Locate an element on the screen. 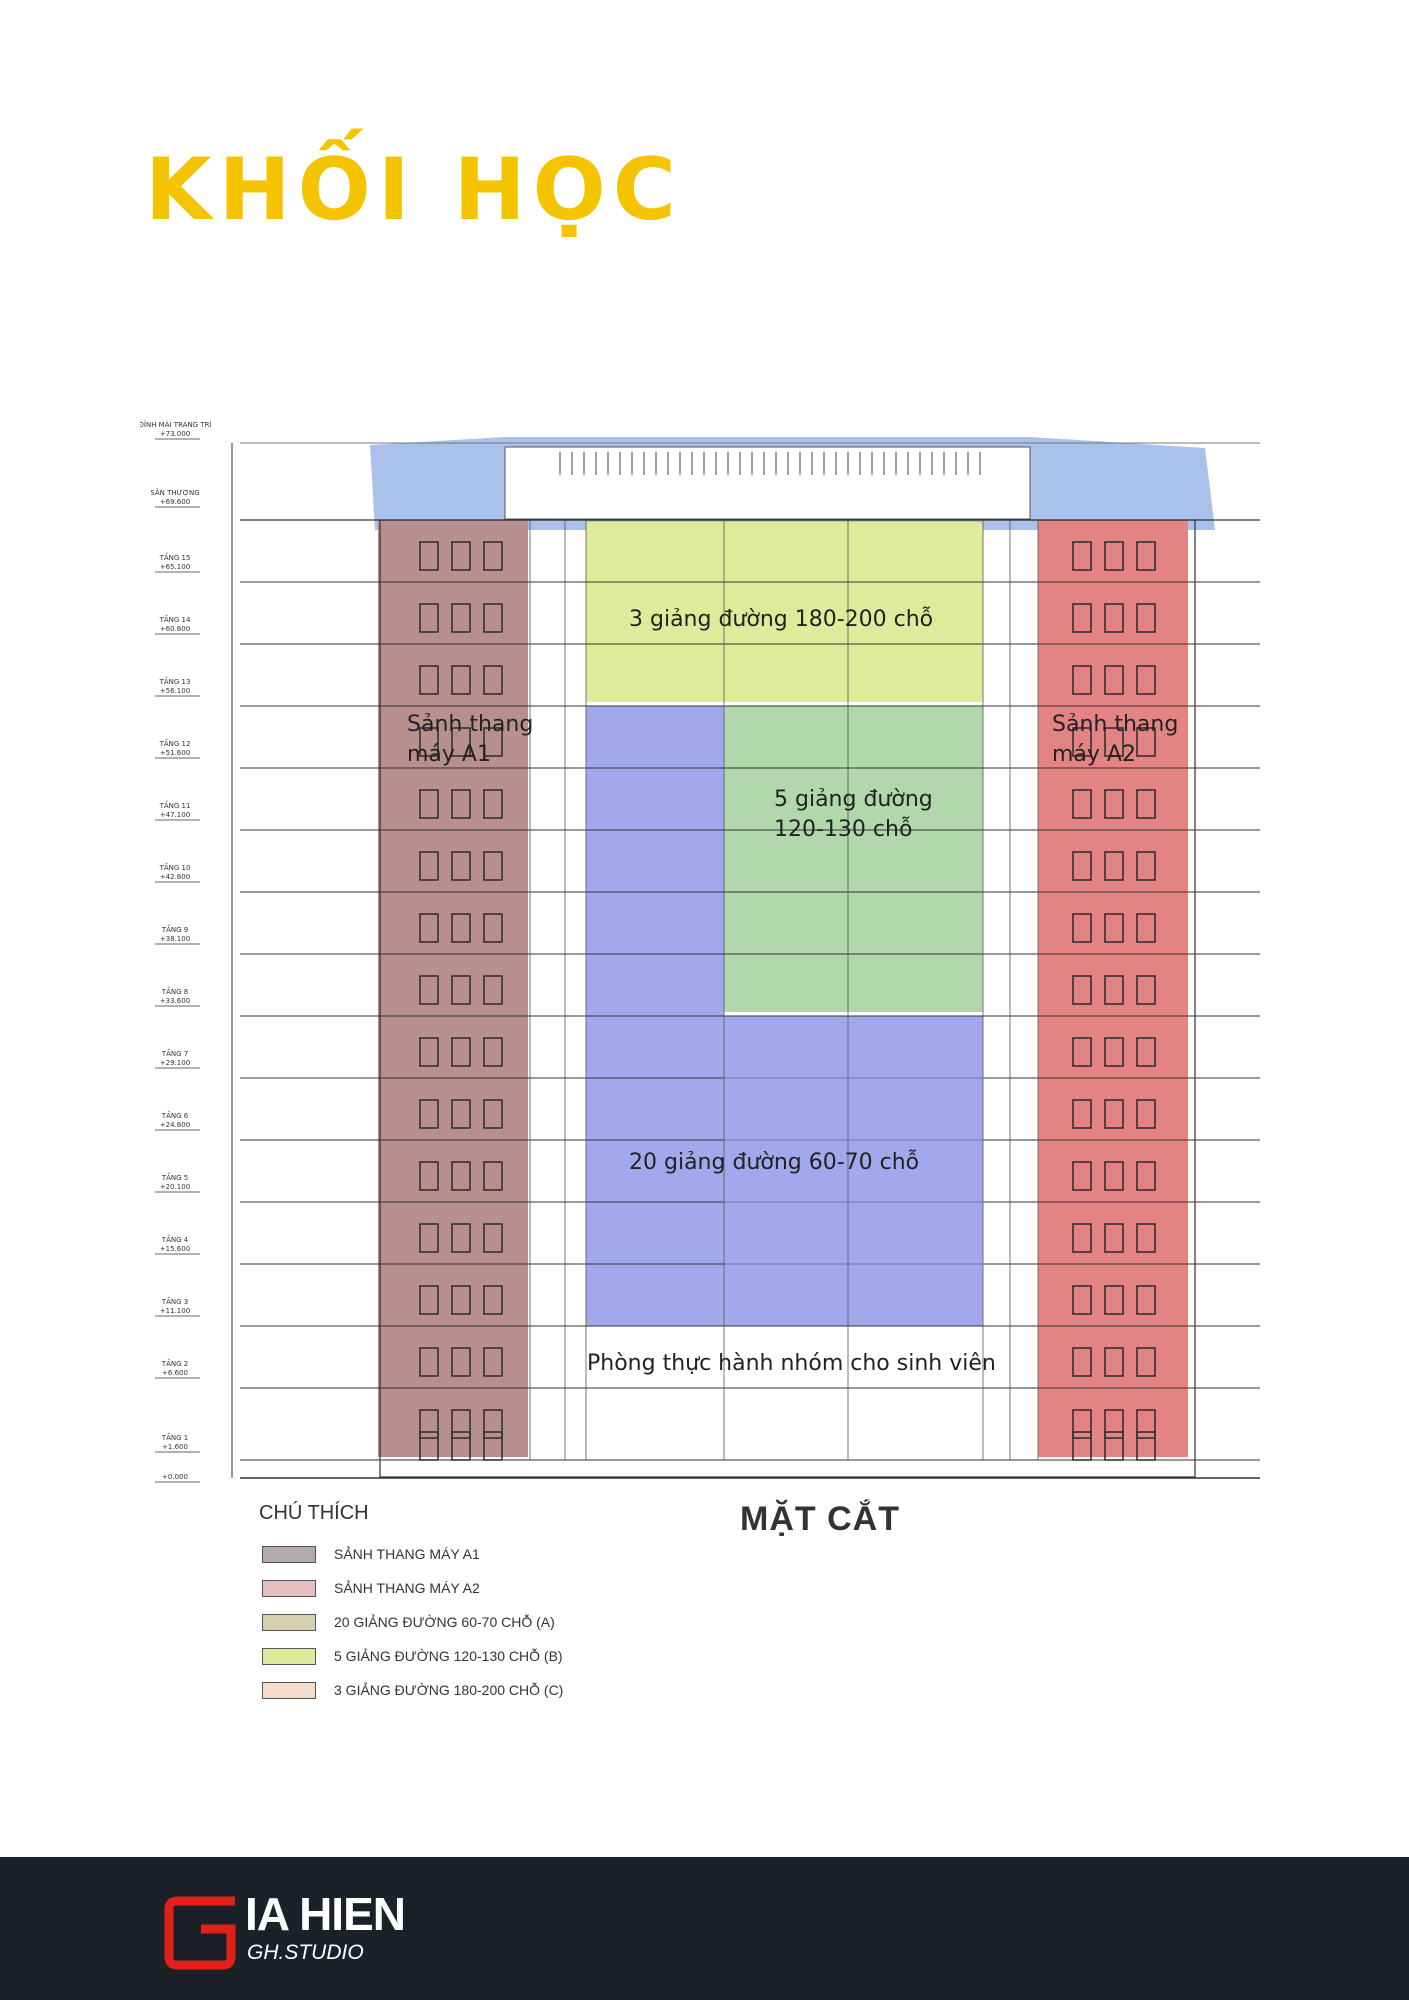 The width and height of the screenshot is (1409, 2000). level-elevation: +6.600 is located at coordinates (175, 1373).